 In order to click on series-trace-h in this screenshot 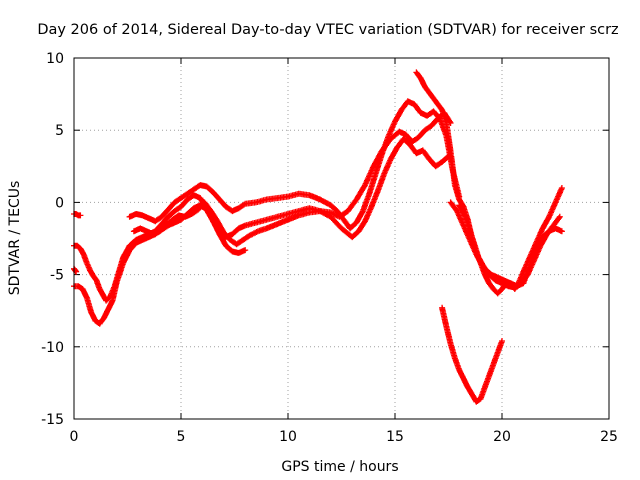, I will do `click(472, 354)`.